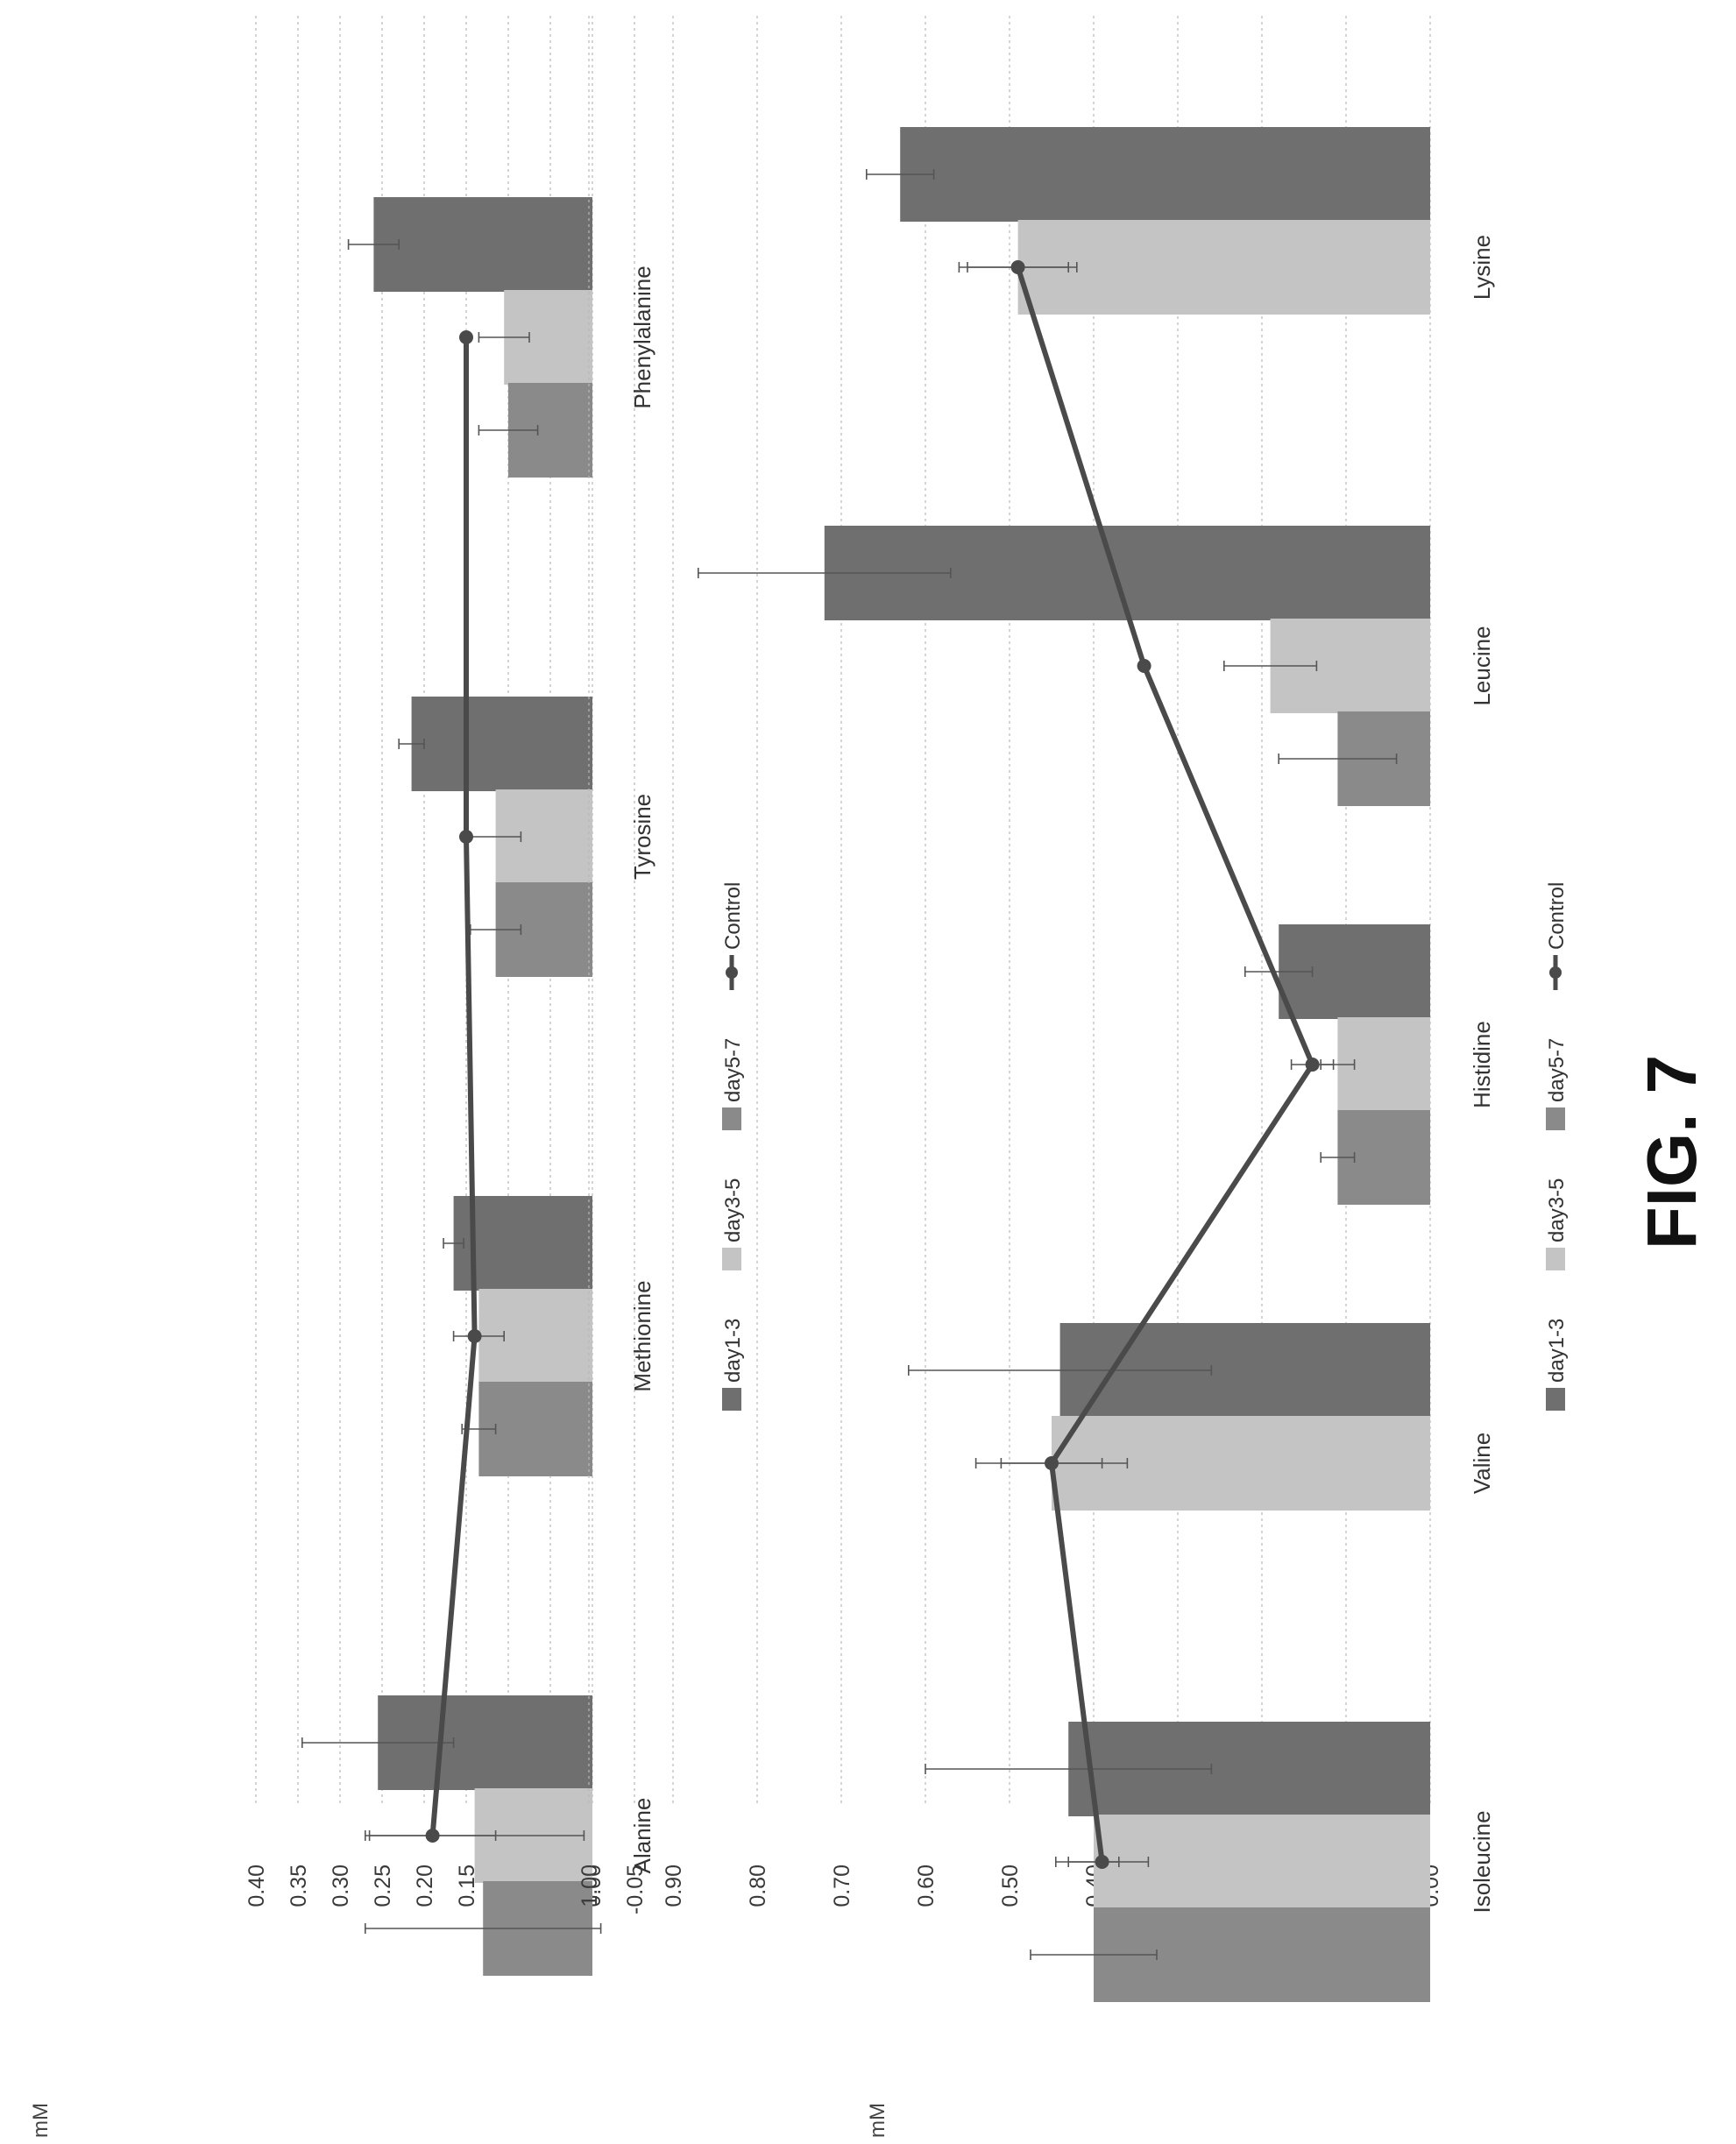 This screenshot has height=2144, width=1736. I want to click on y-tick-label: 0.60, so click(926, 1886).